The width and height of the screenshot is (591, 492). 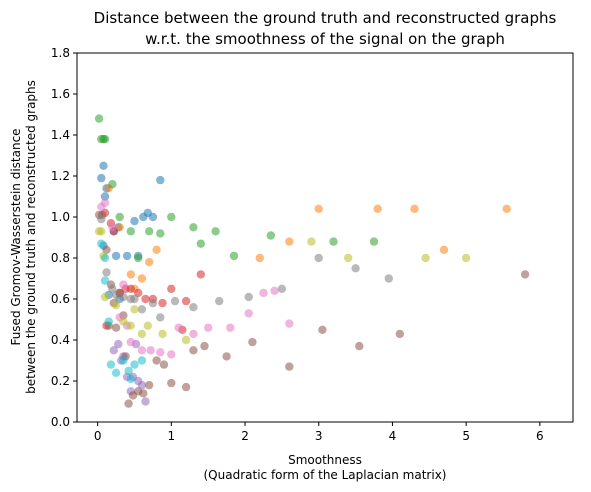 I want to click on y-tick-label-5: 1.0, so click(x=60, y=217).